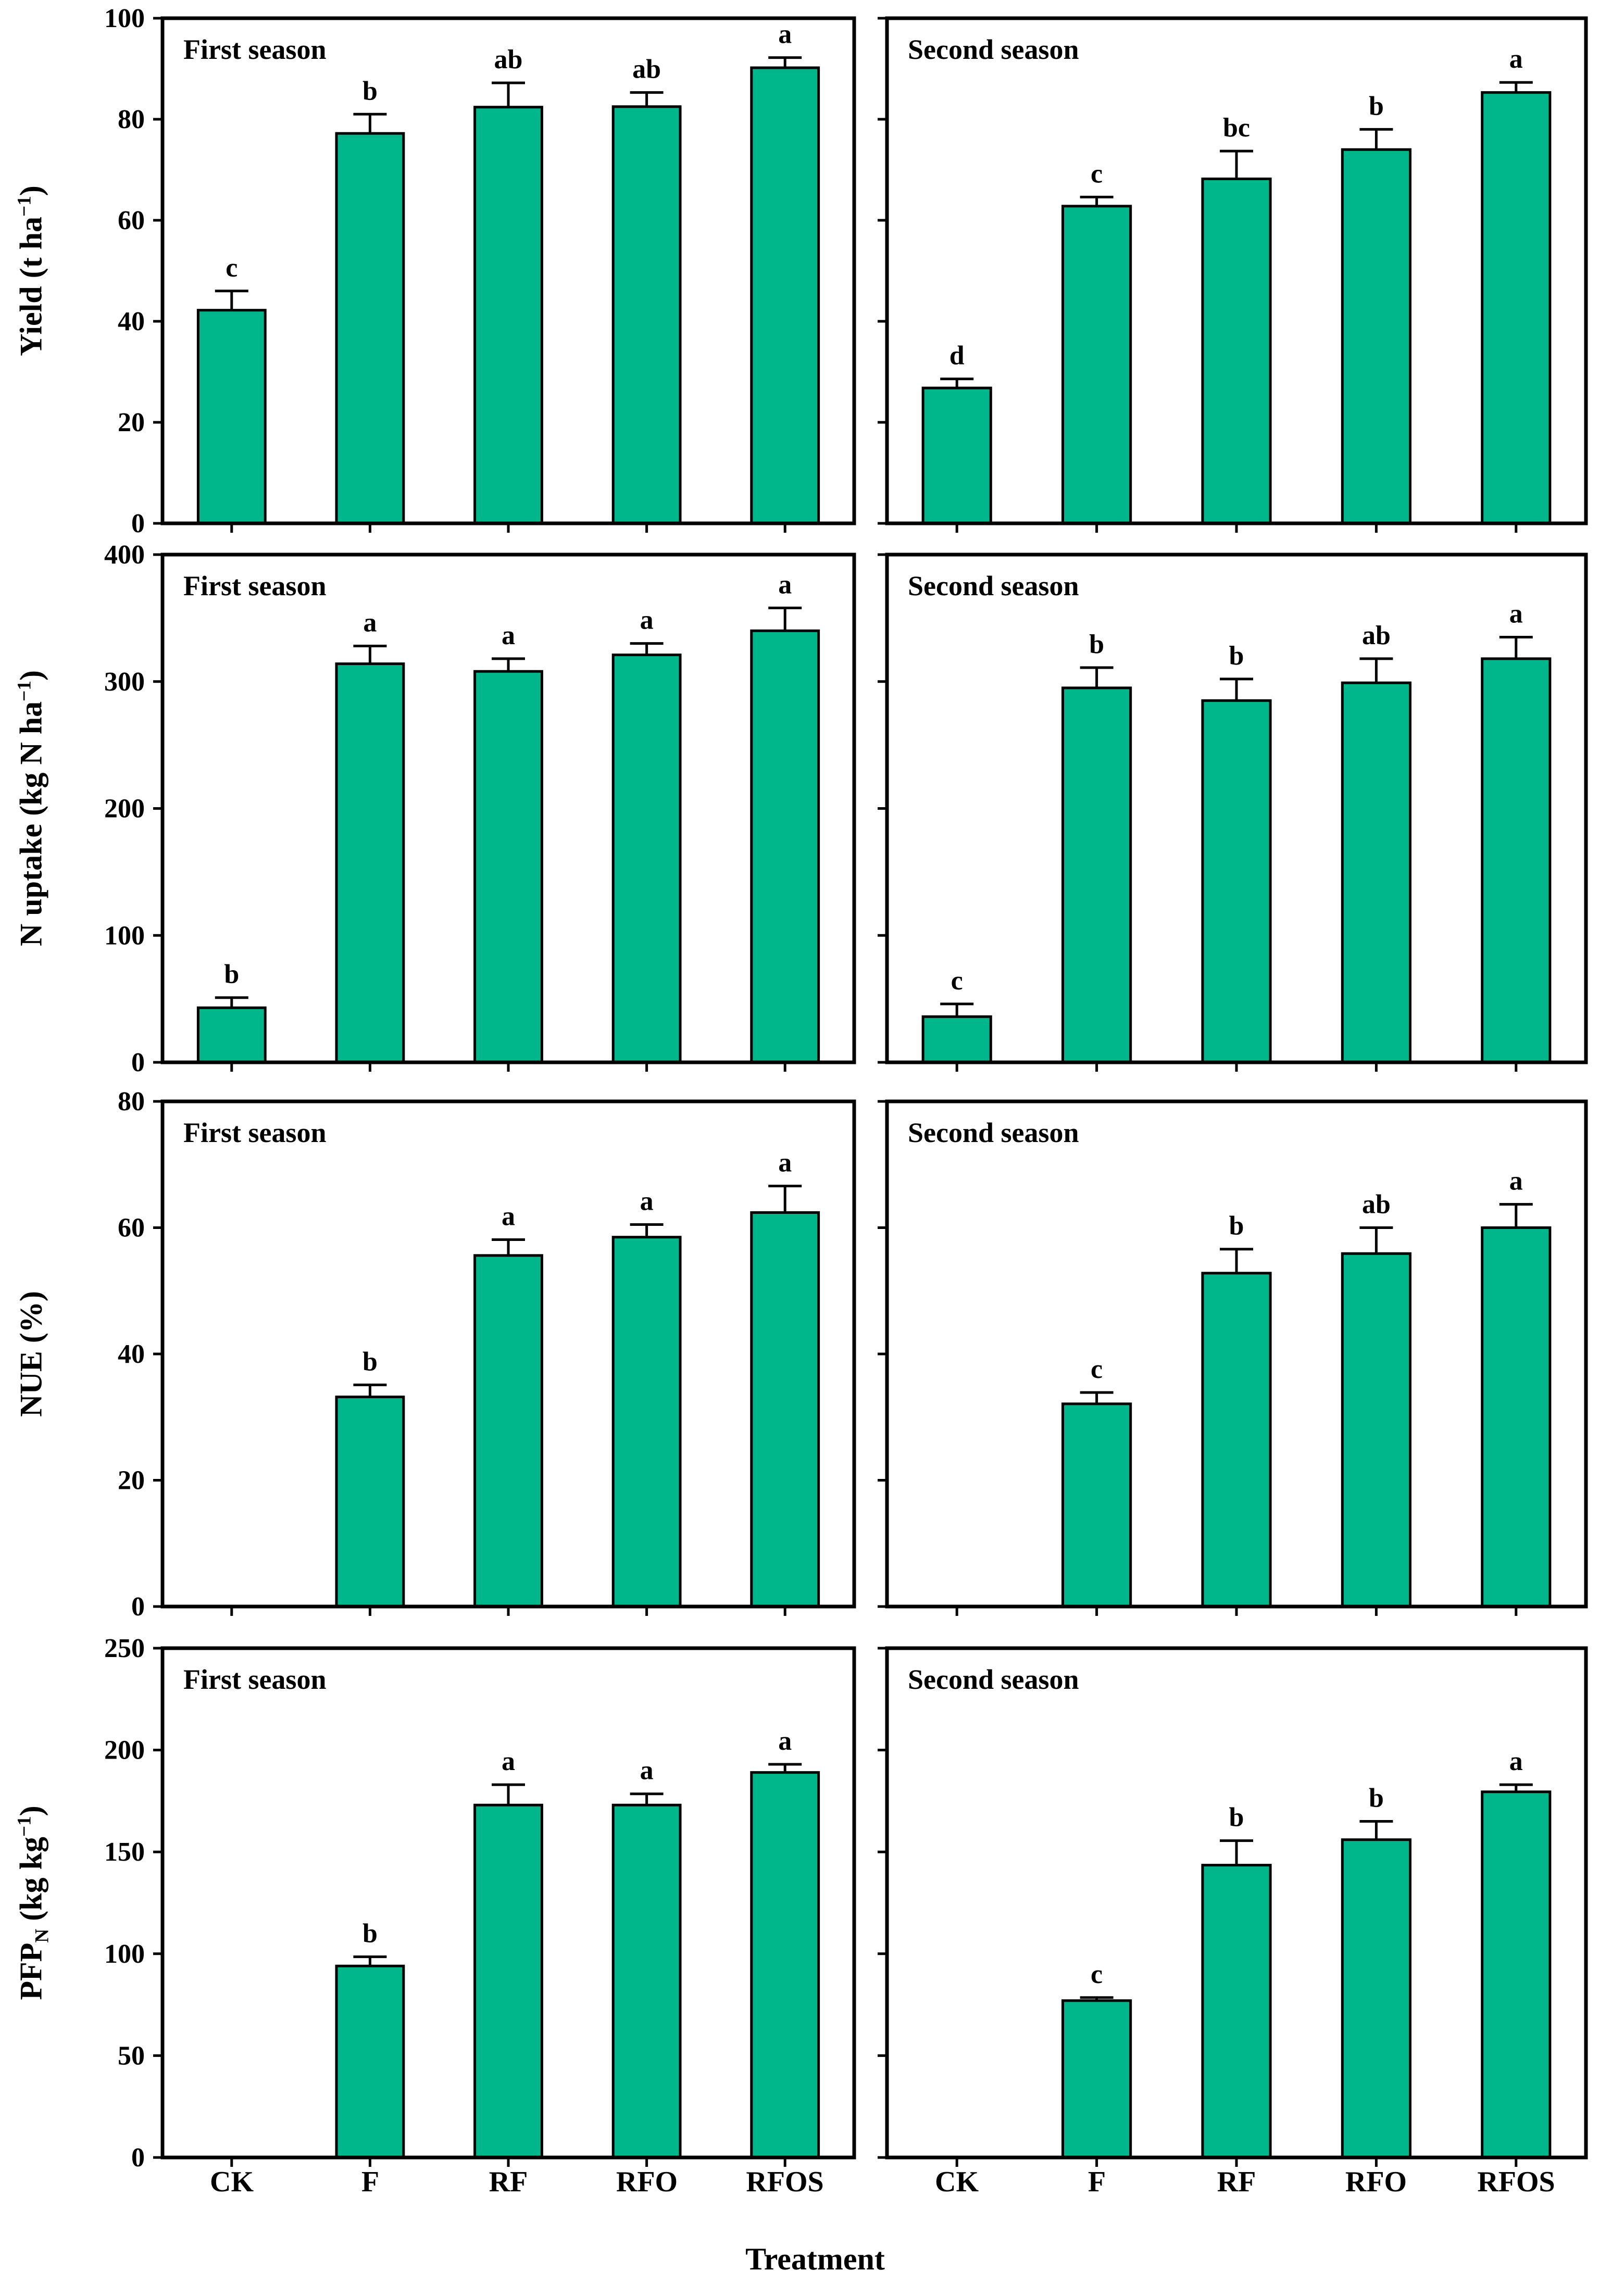  I want to click on panel-1-1: c b b ab a, so click(1233, 812).